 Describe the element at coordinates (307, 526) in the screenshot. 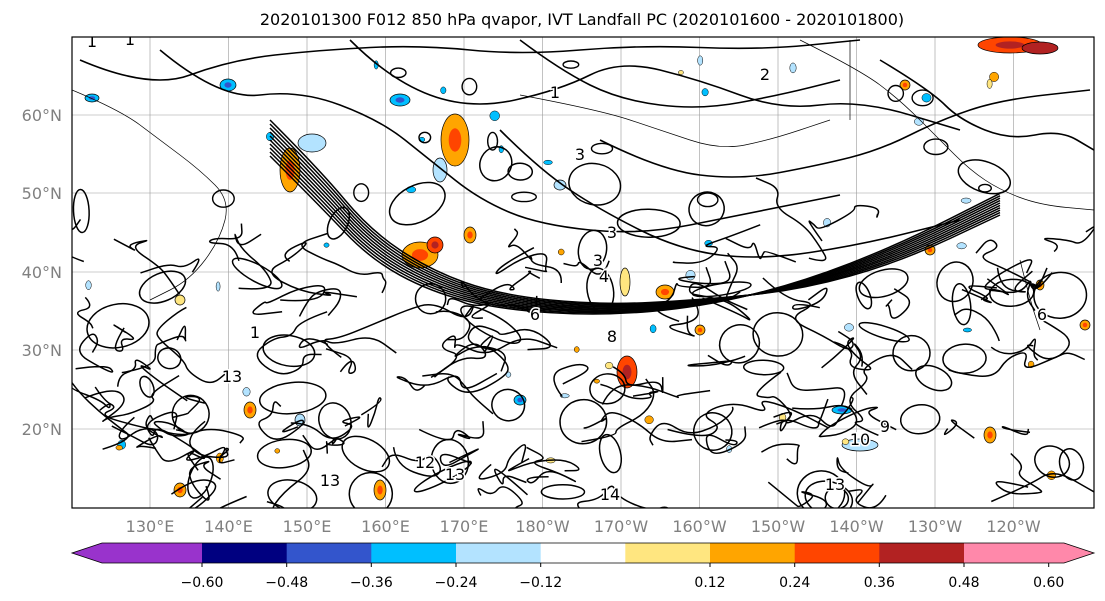

I see `lon-tick-label: 150°E` at that location.